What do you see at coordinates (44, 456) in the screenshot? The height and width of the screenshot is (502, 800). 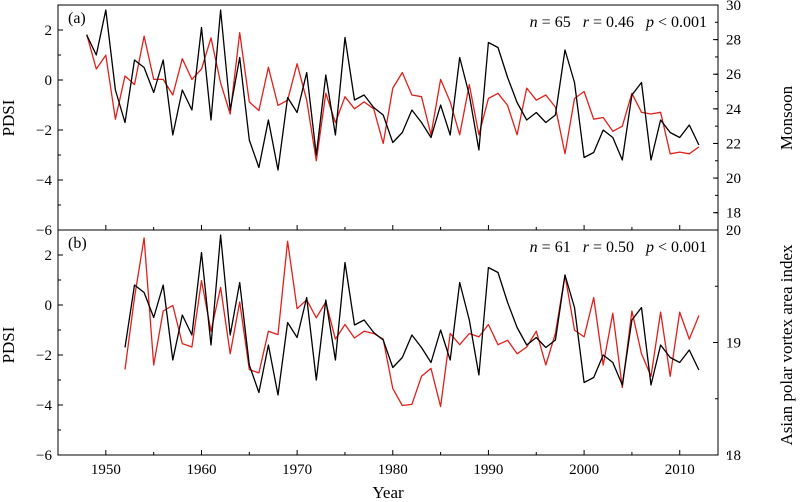 I see `panel-b-ytick-left-label: −6` at bounding box center [44, 456].